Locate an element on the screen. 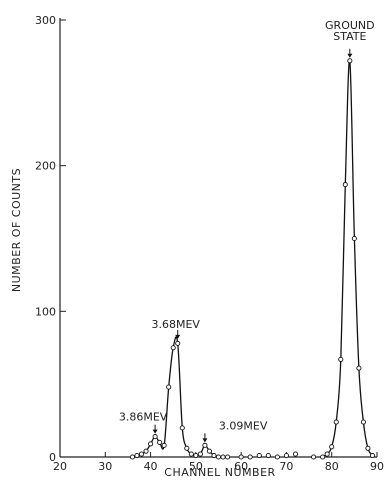  annotation-label-1: 3.68MEV is located at coordinates (176, 324).